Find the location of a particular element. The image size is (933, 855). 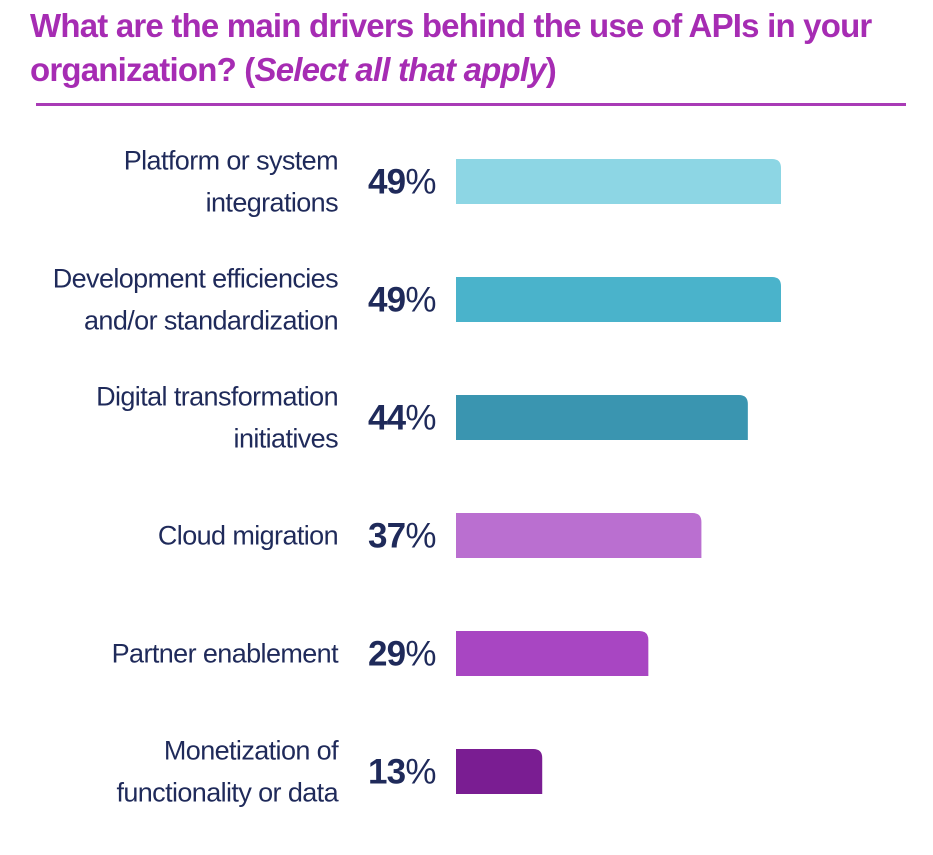

category-label-line: initiatives is located at coordinates (286, 439).